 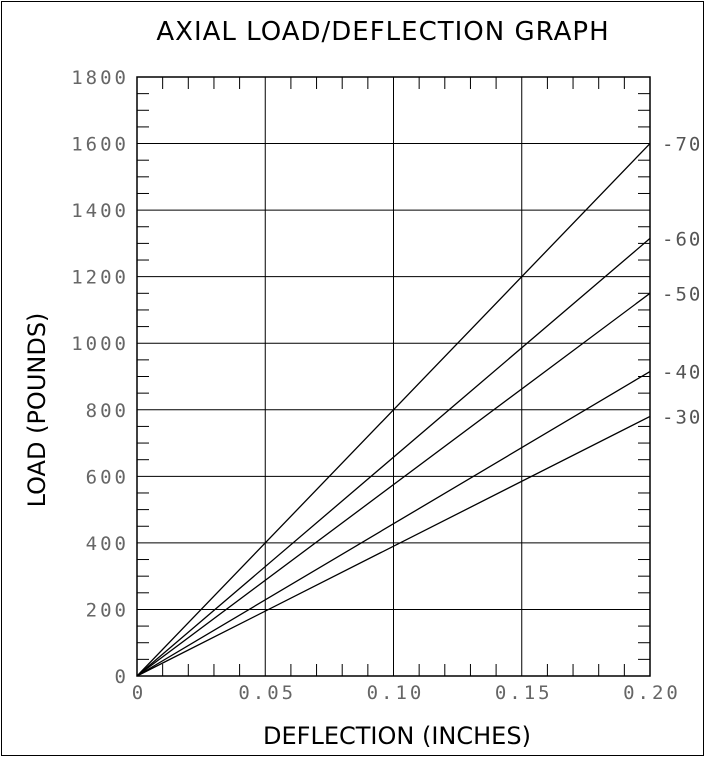 I want to click on x-tick-label: 0.20, so click(x=652, y=693).